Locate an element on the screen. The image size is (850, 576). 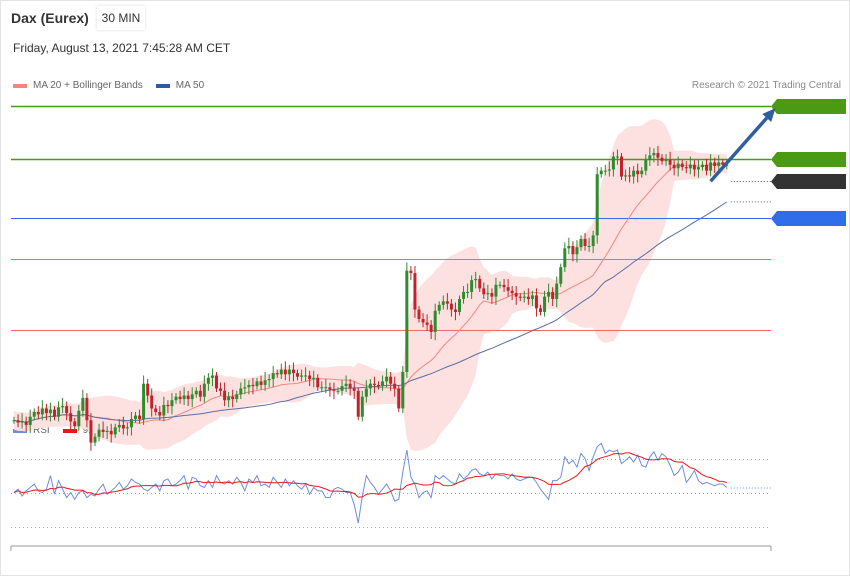
main-legend: MA 20 + Bollinger Bands MA 50 is located at coordinates (108, 85).